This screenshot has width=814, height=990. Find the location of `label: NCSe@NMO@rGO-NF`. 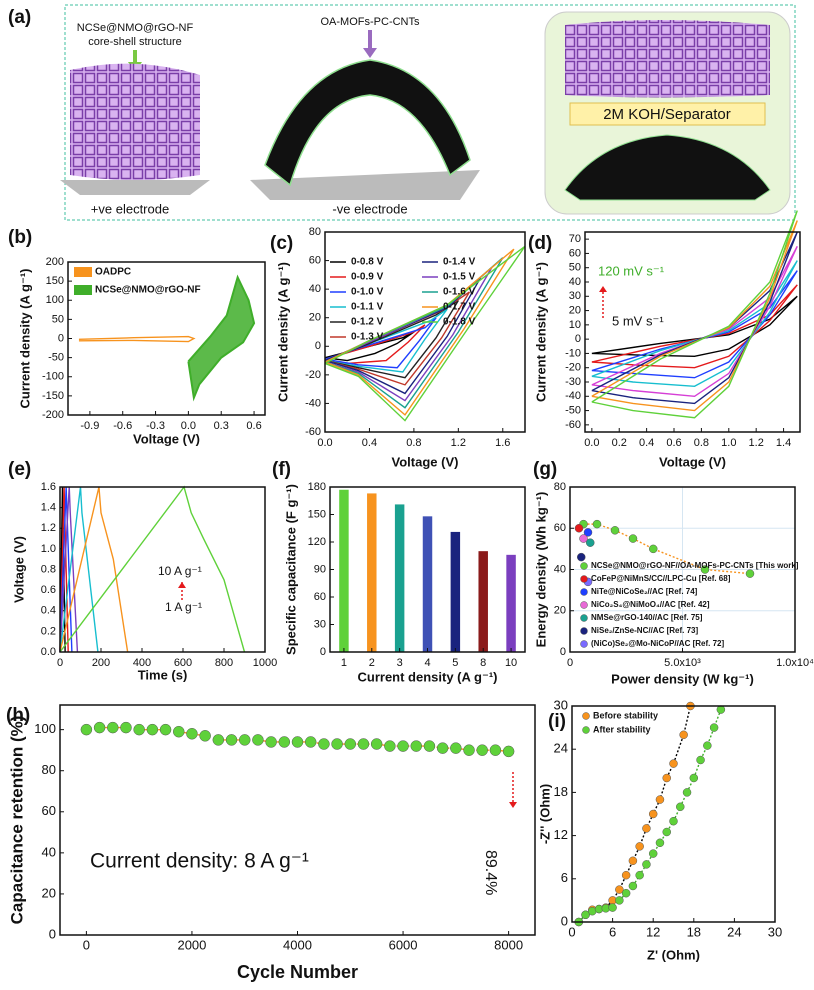

label: NCSe@NMO@rGO-NF is located at coordinates (135, 28).